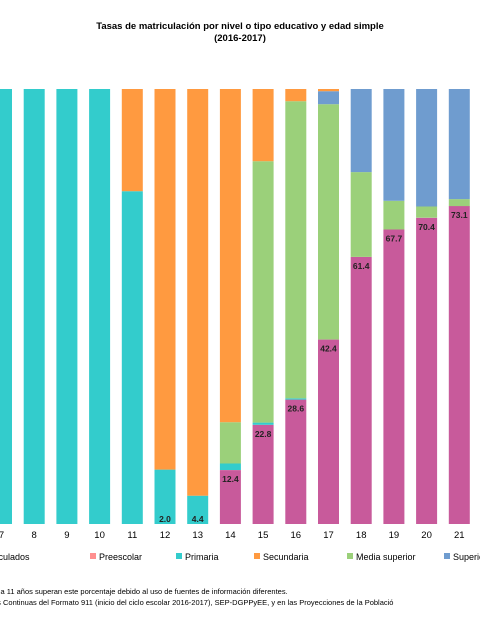  Describe the element at coordinates (240, 38) in the screenshot. I see `chart-title-line2: (2016-2017)` at that location.